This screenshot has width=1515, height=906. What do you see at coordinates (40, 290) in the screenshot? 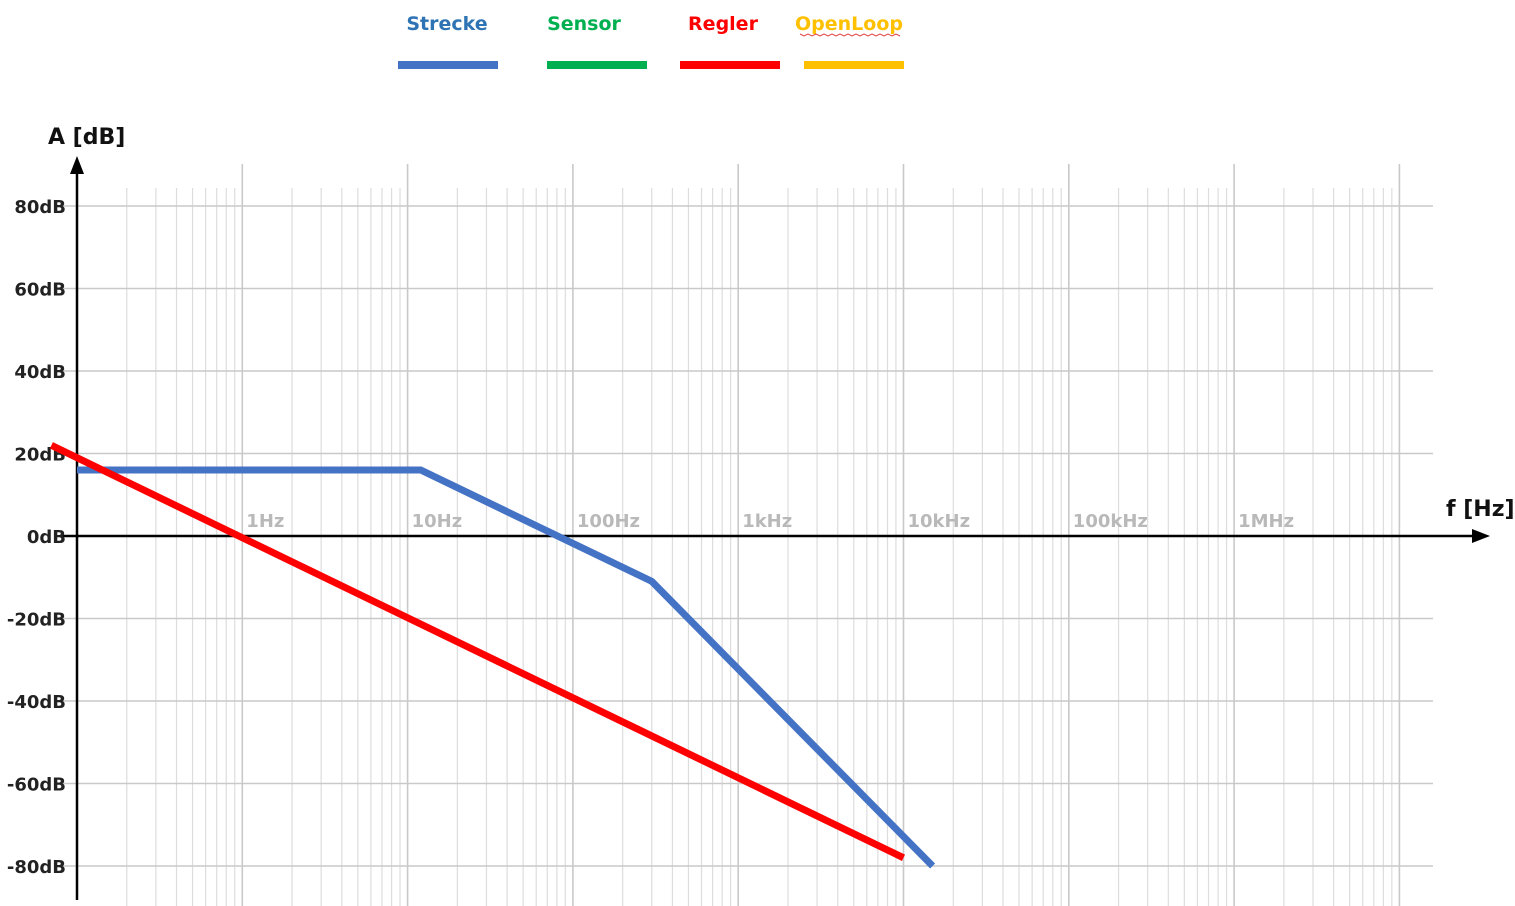
I see `y-tick-label: 60dB` at bounding box center [40, 290].